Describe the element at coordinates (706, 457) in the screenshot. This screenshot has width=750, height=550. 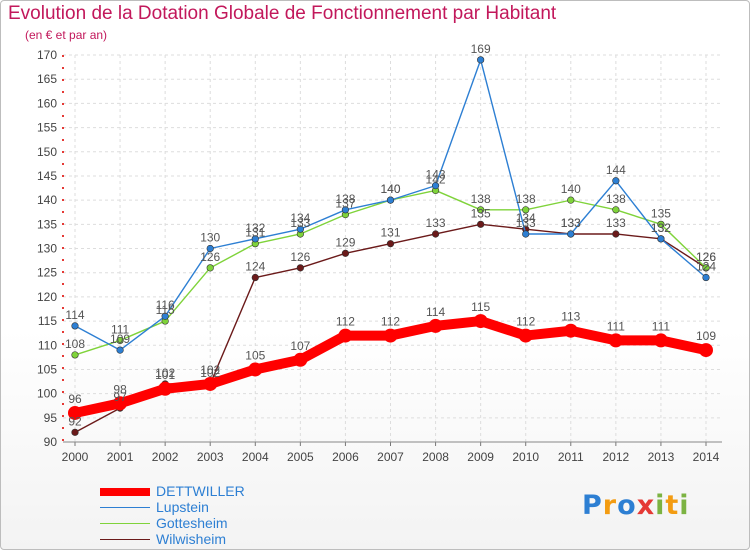
I see `x-tick-label: 2014` at that location.